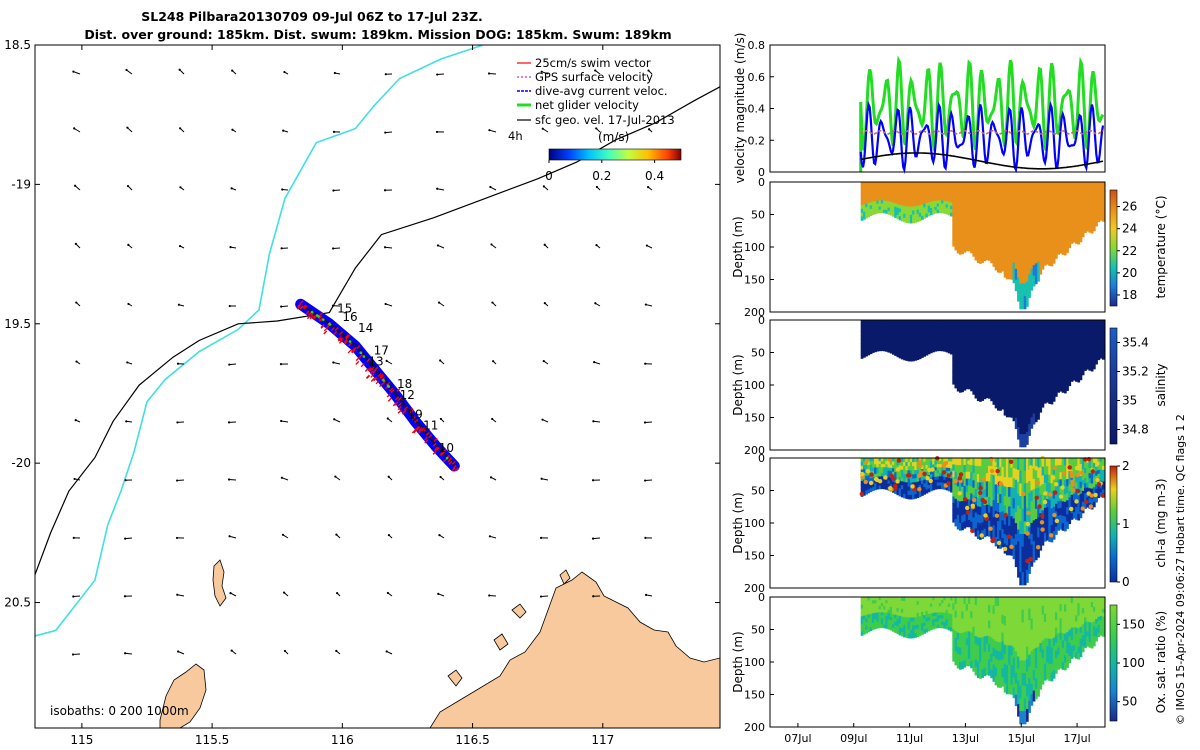 The width and height of the screenshot is (1200, 750). I want to click on legend-geo-label: sfc geo. vel. 17-Jul-2013, so click(605, 120).